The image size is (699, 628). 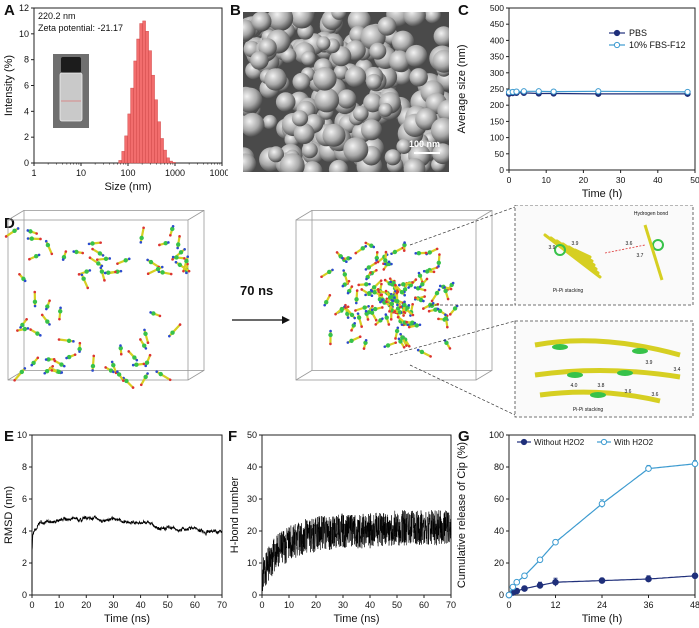 What do you see at coordinates (546, 180) in the screenshot?
I see `x-tick-label: 10` at bounding box center [546, 180].